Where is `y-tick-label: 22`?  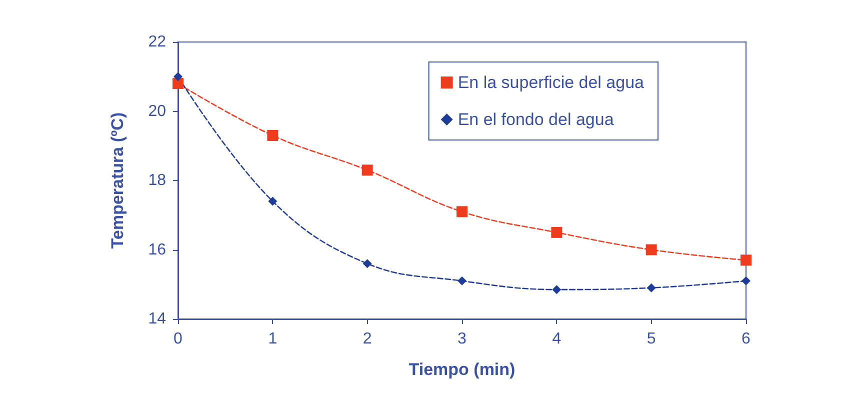
y-tick-label: 22 is located at coordinates (157, 42).